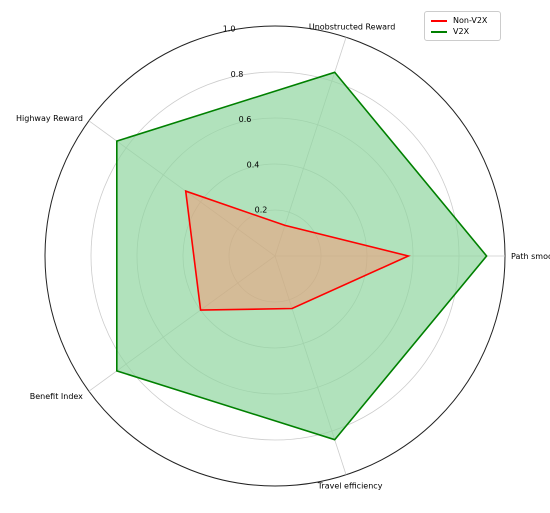  Describe the element at coordinates (237, 74) in the screenshot. I see `radial-tick-label-3: 0.8` at that location.